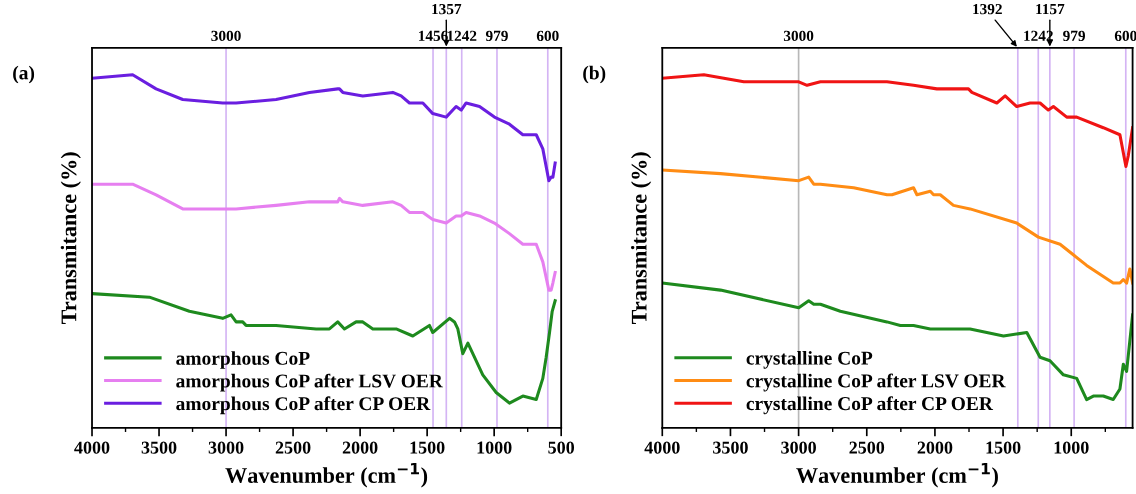 This screenshot has height=494, width=1136. I want to click on ref-line-label: 1392, so click(987, 9).